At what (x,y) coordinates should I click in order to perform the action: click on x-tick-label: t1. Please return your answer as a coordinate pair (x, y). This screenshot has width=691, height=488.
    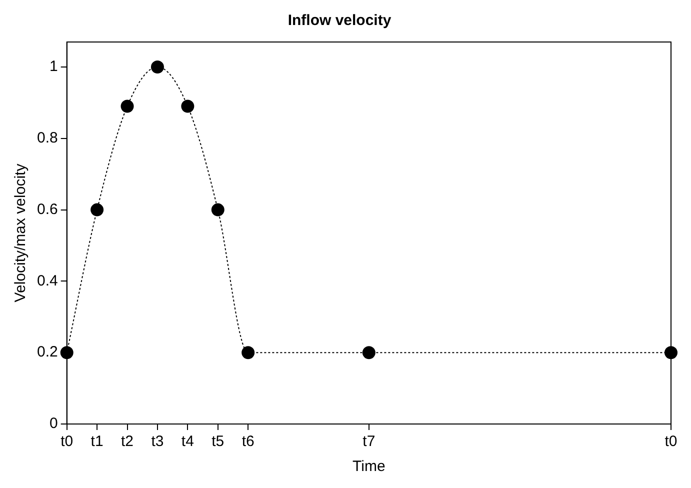
    Looking at the image, I should click on (97, 441).